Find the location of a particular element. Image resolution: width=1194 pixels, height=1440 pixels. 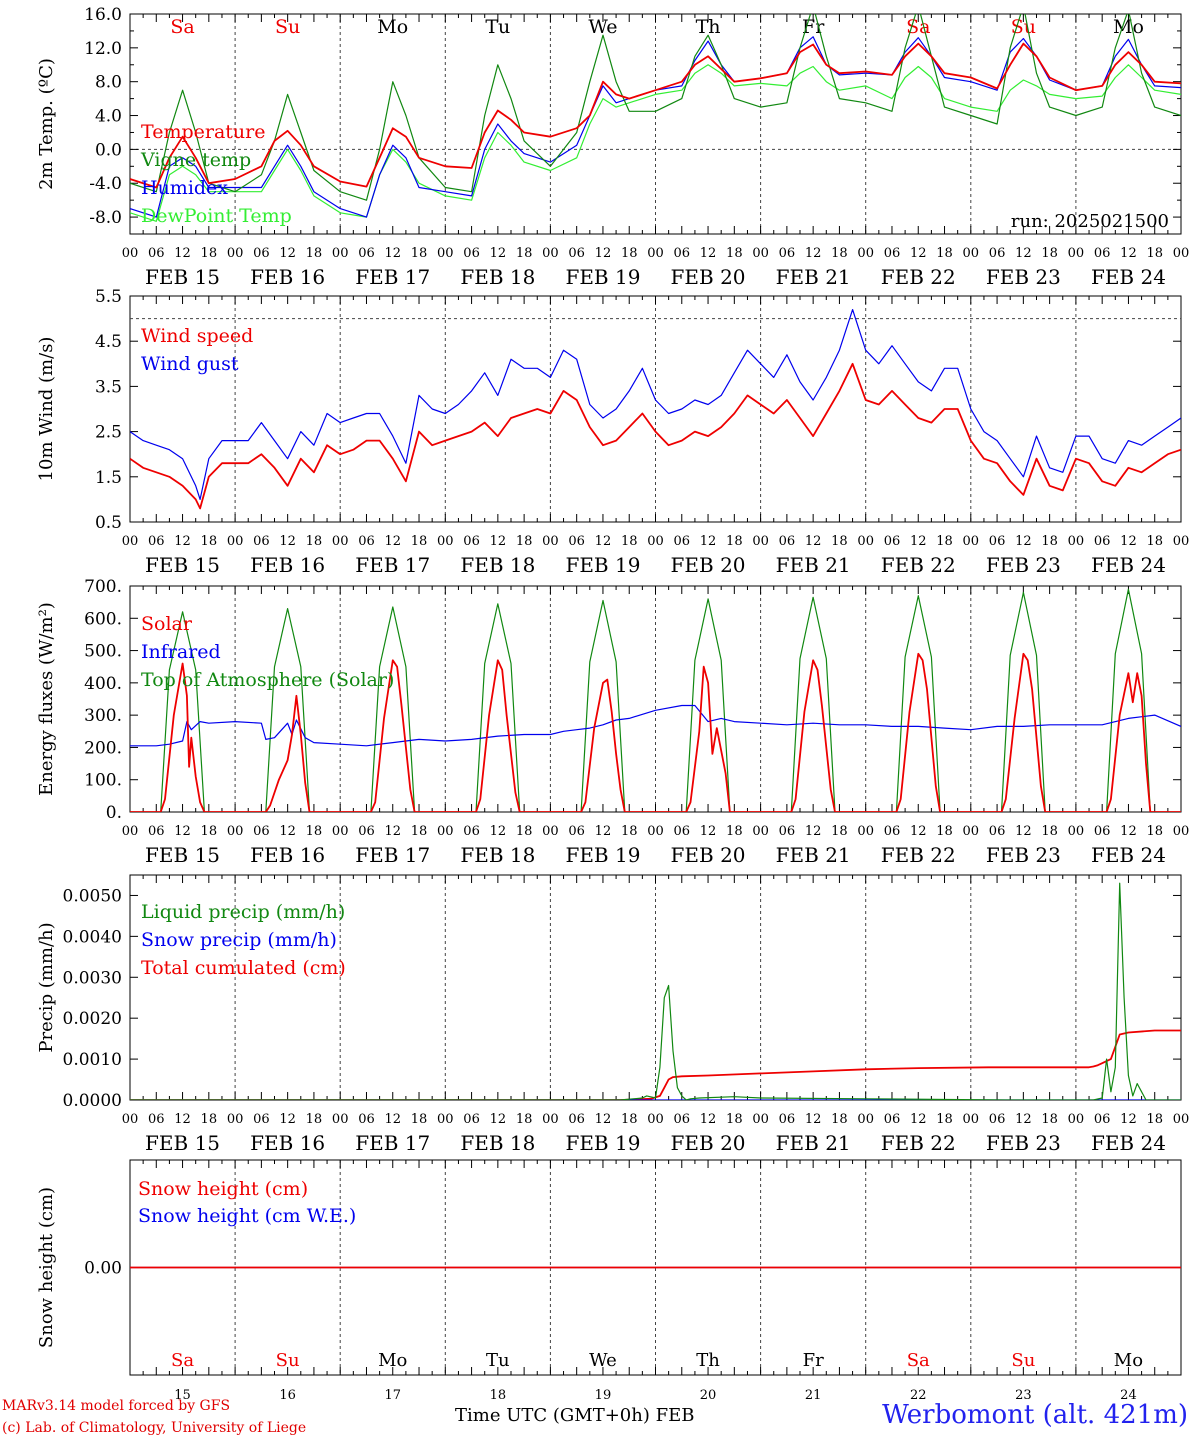

legend-entry: Top of Atmosphere (Solar) is located at coordinates (267, 680).